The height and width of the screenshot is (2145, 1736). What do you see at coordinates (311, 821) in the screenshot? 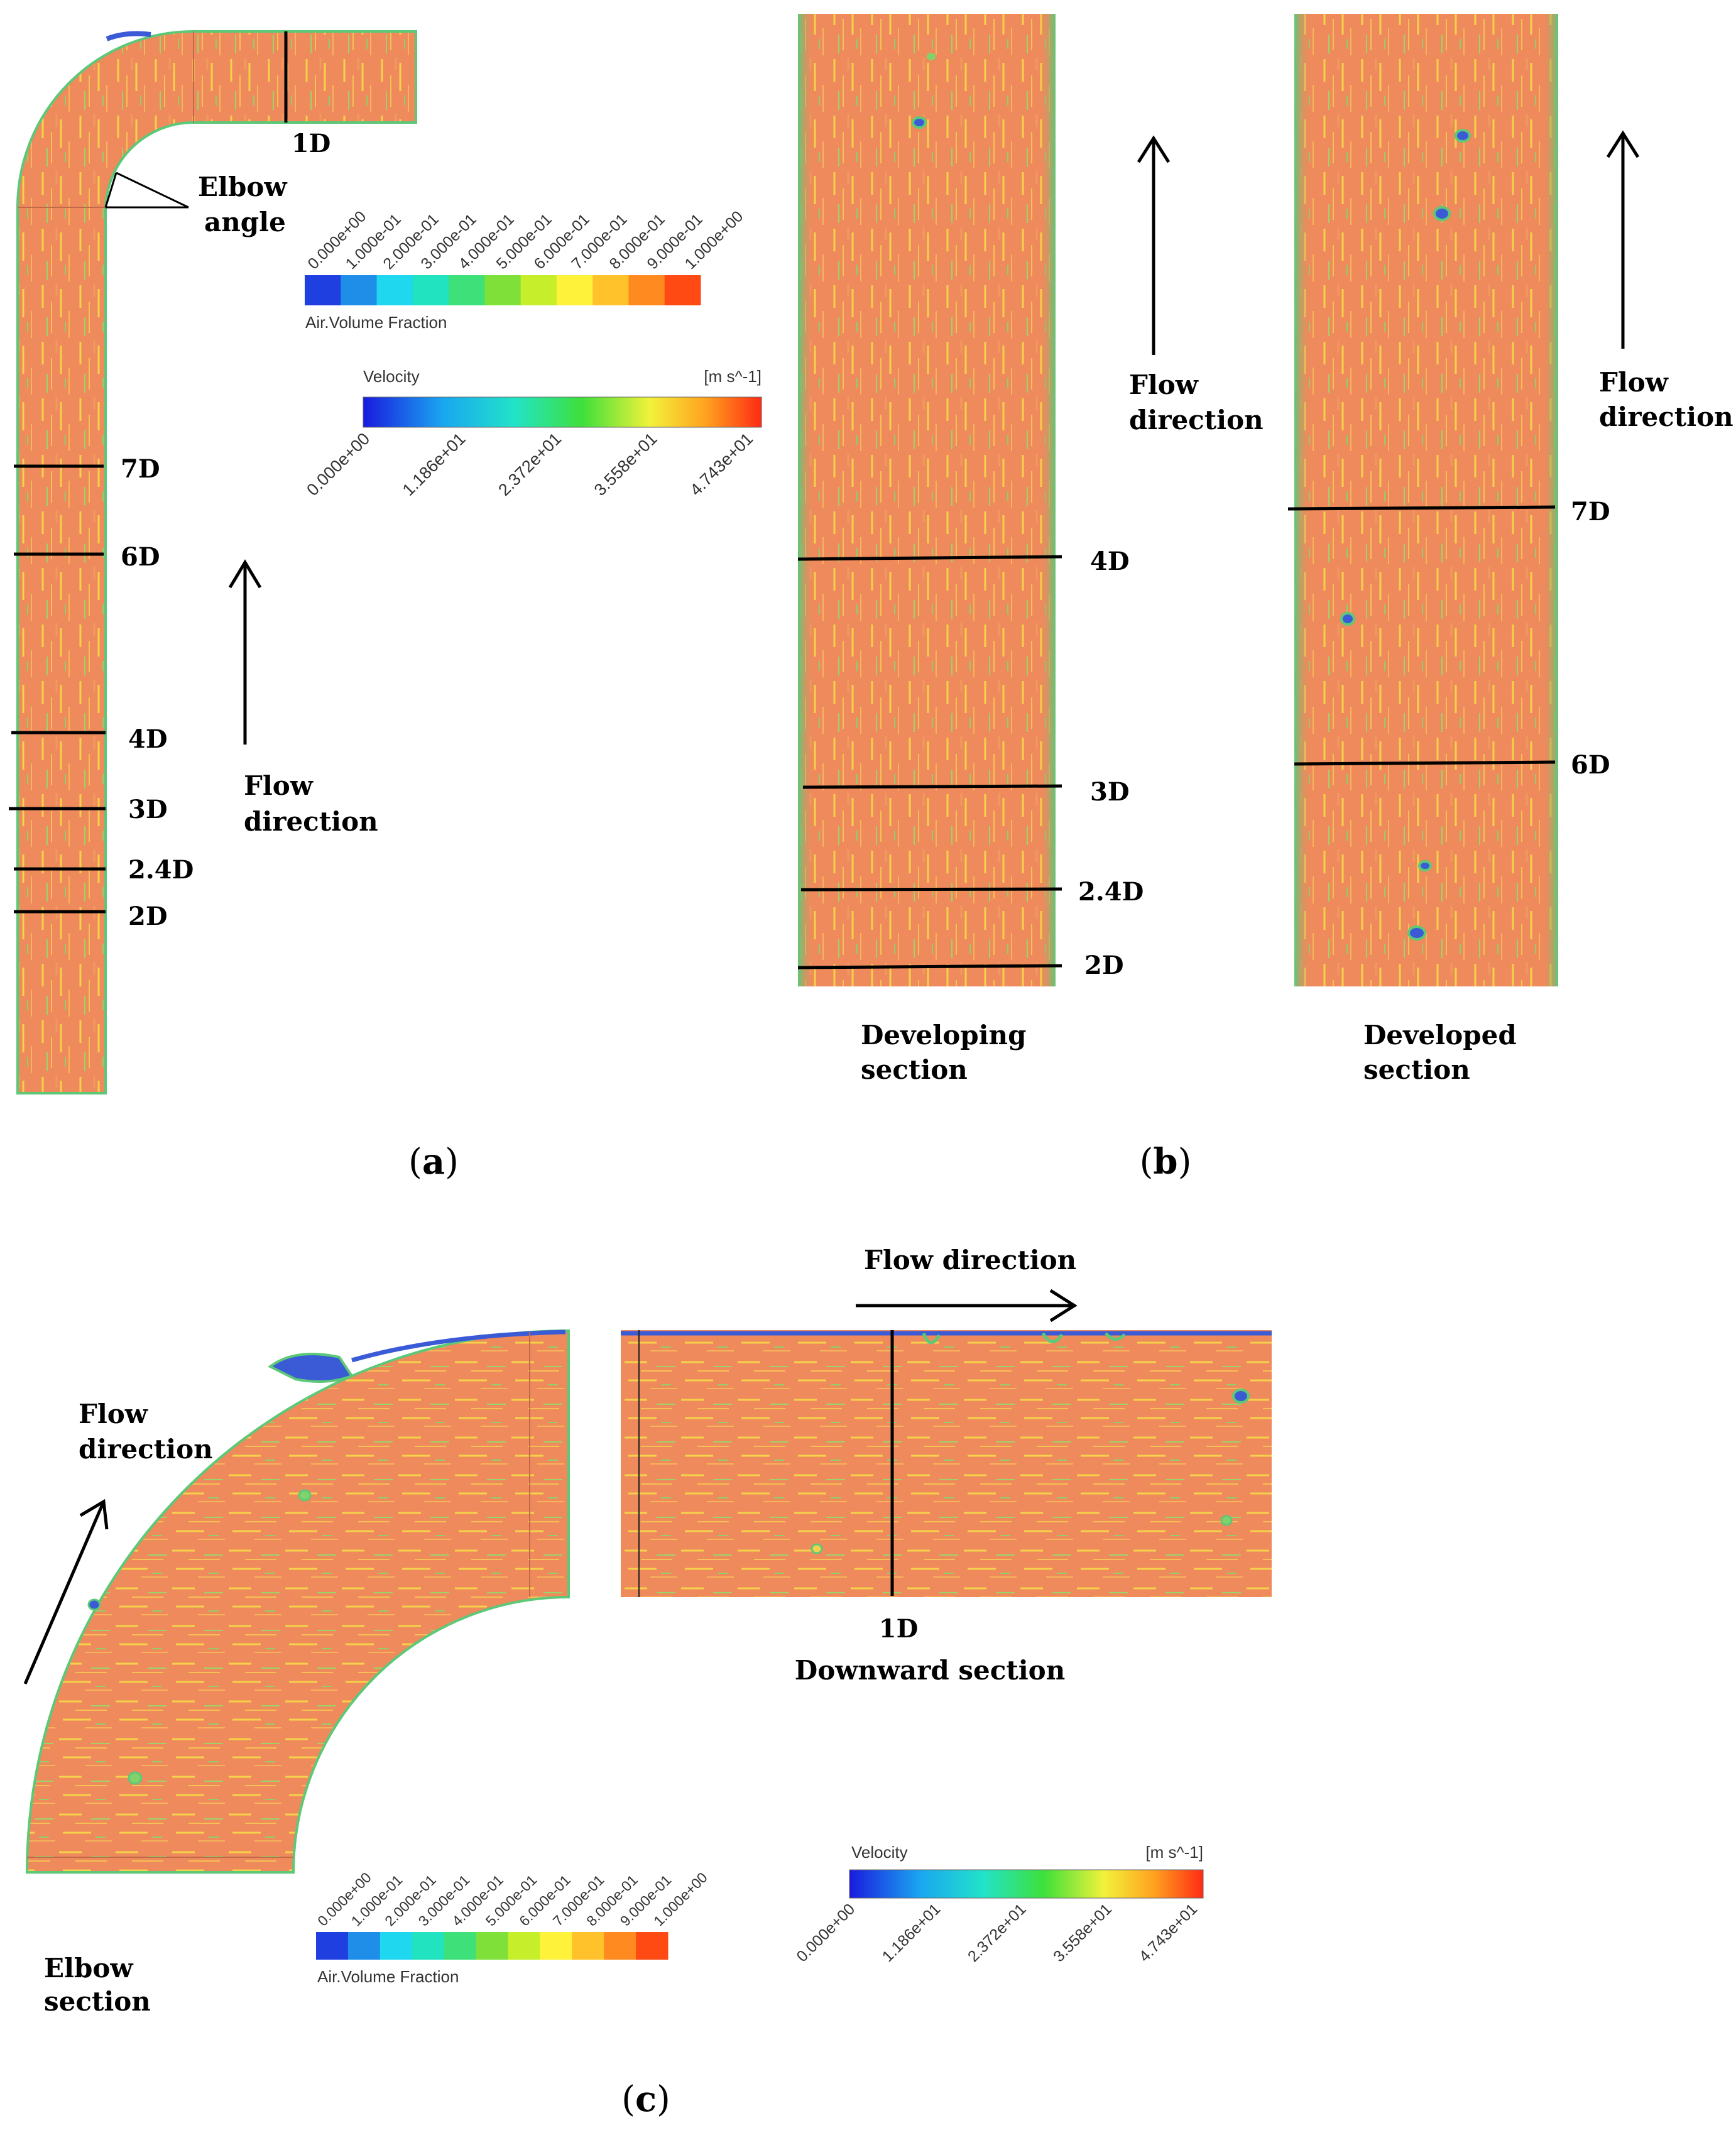
I see `flow-direction-a-line2: direction` at bounding box center [311, 821].